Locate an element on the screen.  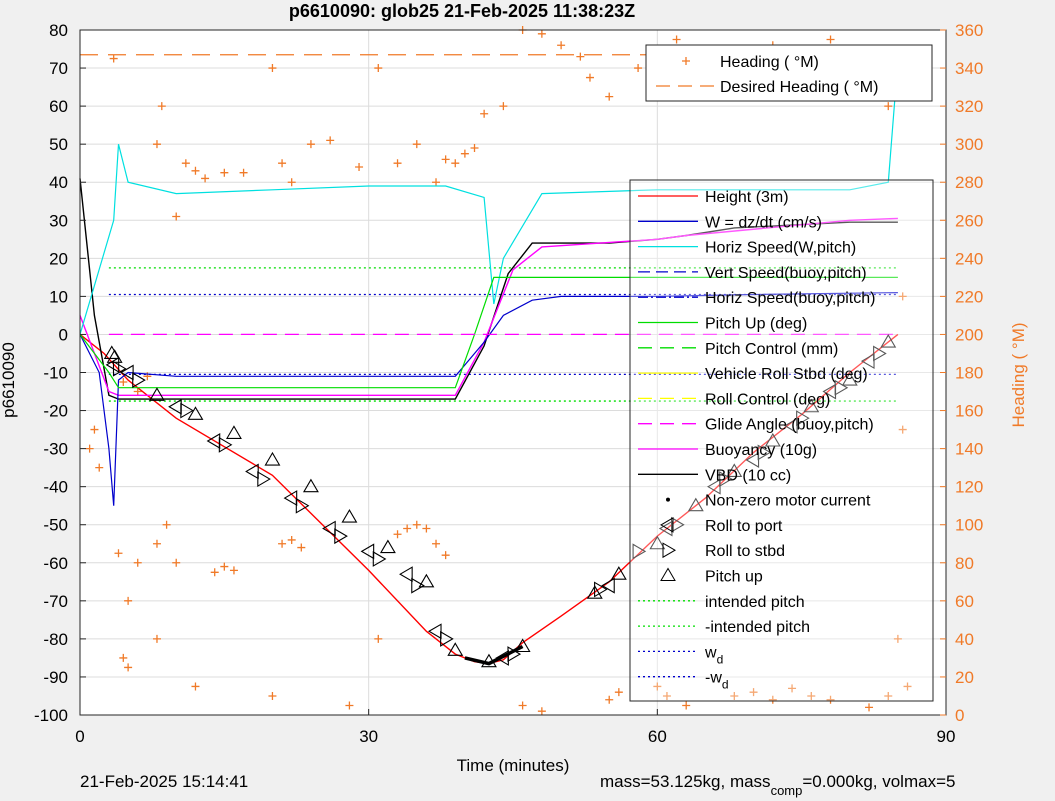
x-tick-label: 30 is located at coordinates (368, 736).